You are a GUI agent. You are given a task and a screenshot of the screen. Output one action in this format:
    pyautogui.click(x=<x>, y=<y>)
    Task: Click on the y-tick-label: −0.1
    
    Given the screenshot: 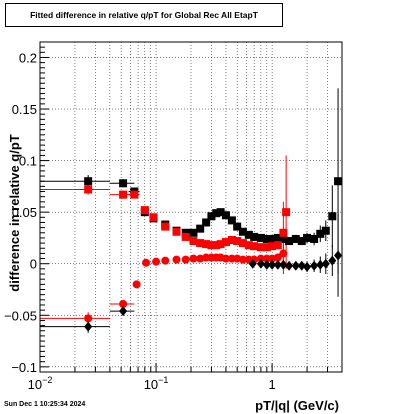 What is the action you would take?
    pyautogui.click(x=24, y=367)
    